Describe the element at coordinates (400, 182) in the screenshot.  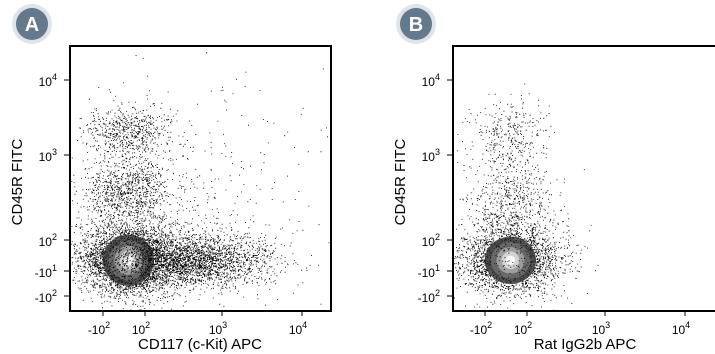
I see `panel-b-y-axis-title: CD45R FITC` at that location.